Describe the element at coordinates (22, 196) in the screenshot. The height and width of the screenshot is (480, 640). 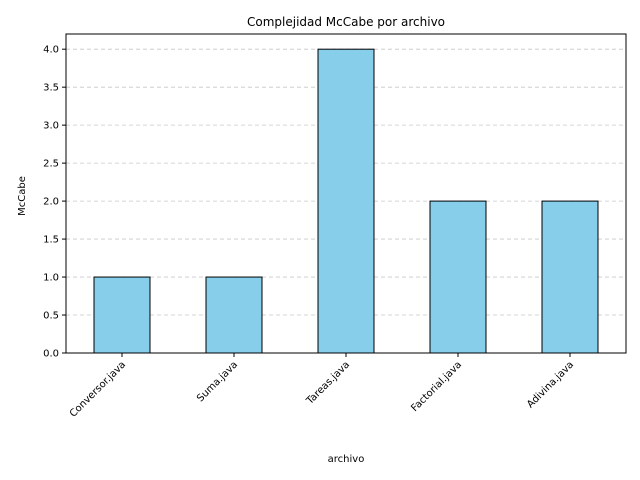
I see `y-axis-label: McCabe` at that location.